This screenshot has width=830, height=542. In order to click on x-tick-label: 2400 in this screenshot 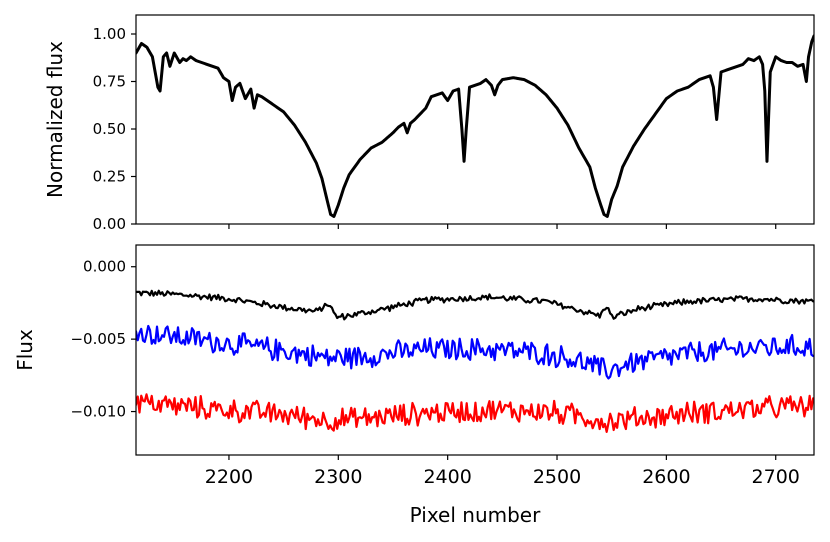, I will do `click(447, 477)`.